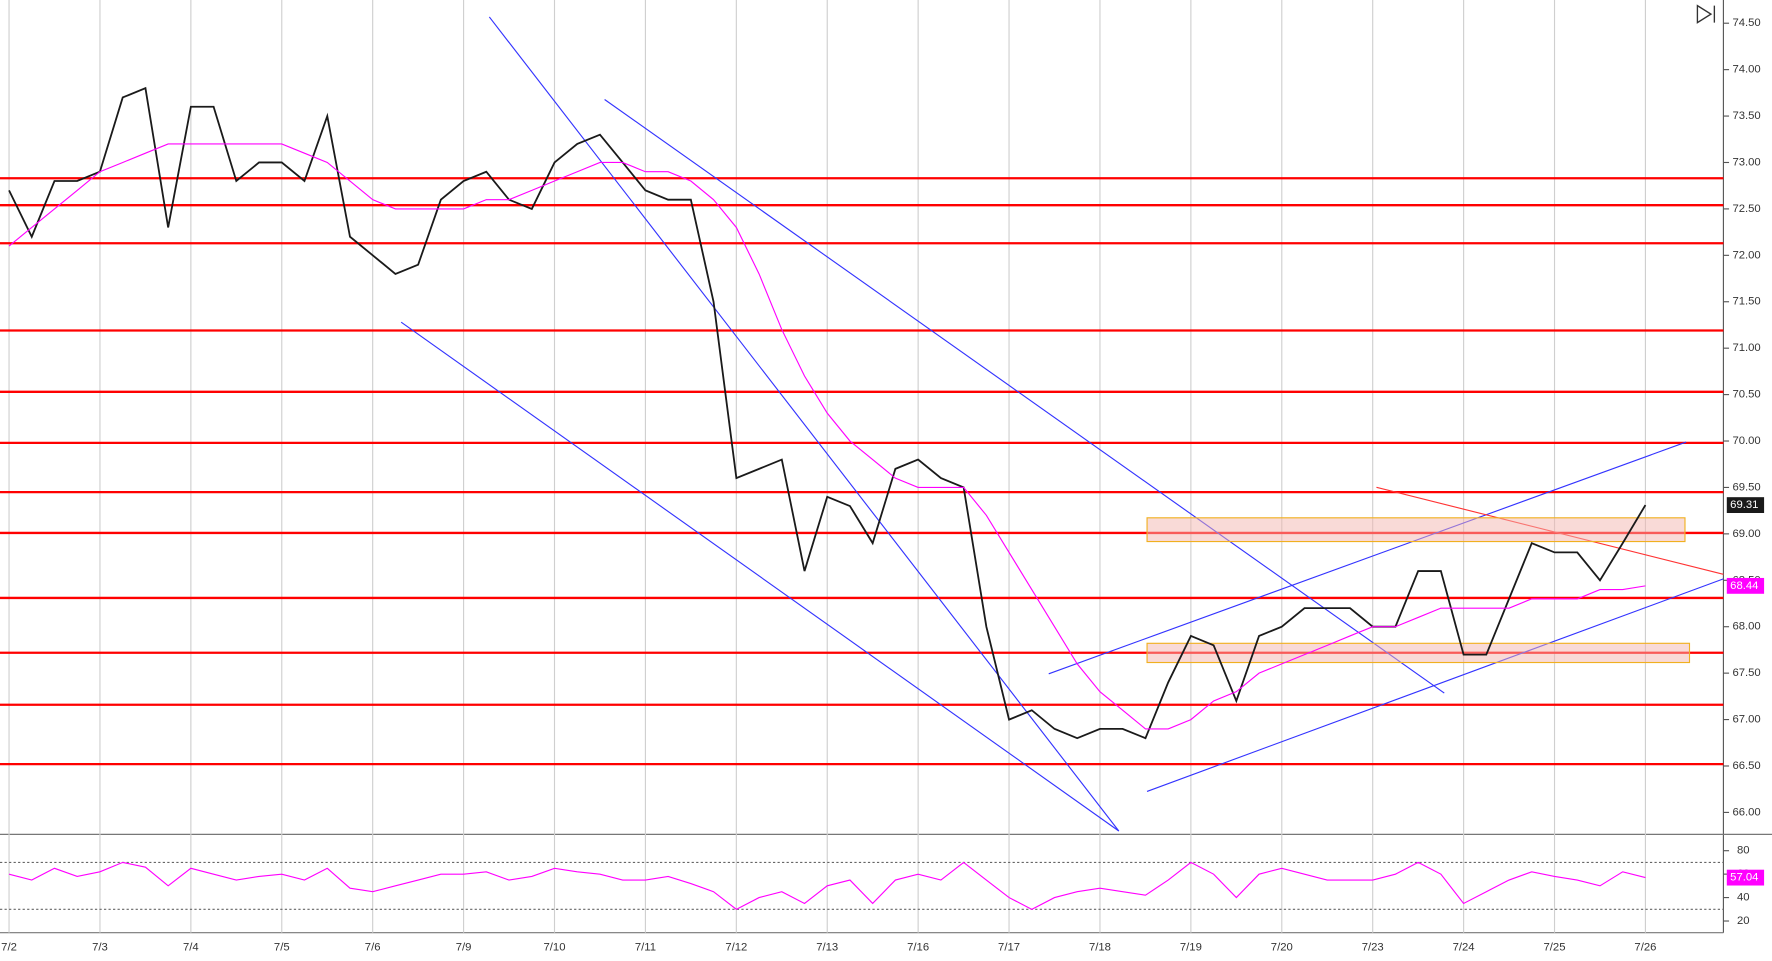 Image resolution: width=1772 pixels, height=961 pixels. Describe the element at coordinates (555, 947) in the screenshot. I see `x-tick-label: 7/10` at that location.